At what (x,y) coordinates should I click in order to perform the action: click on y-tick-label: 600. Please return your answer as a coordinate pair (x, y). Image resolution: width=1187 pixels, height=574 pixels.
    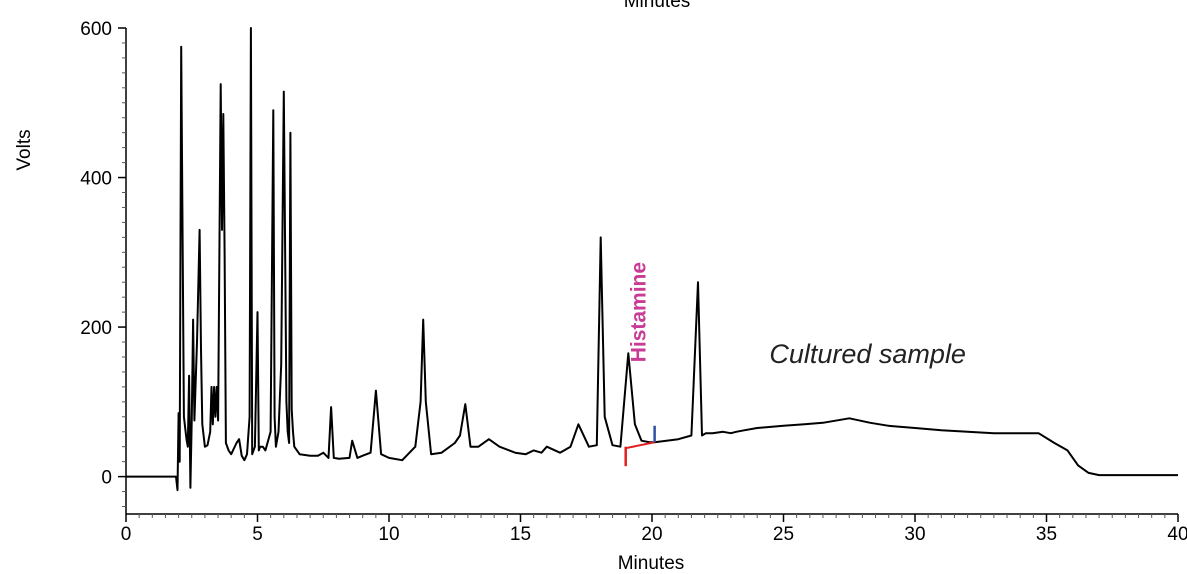
    Looking at the image, I should click on (96, 29).